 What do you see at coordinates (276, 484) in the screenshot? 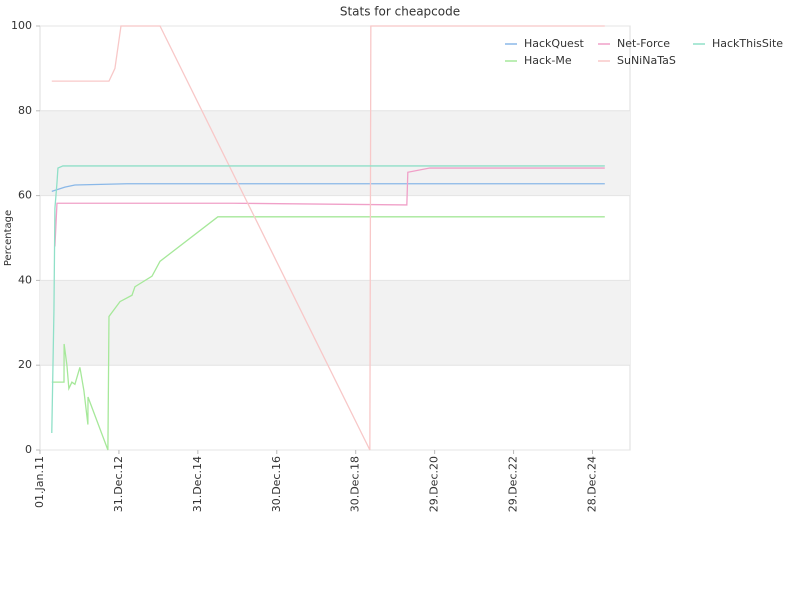
I see `x-tick-label: 30.Dec.16` at bounding box center [276, 484].